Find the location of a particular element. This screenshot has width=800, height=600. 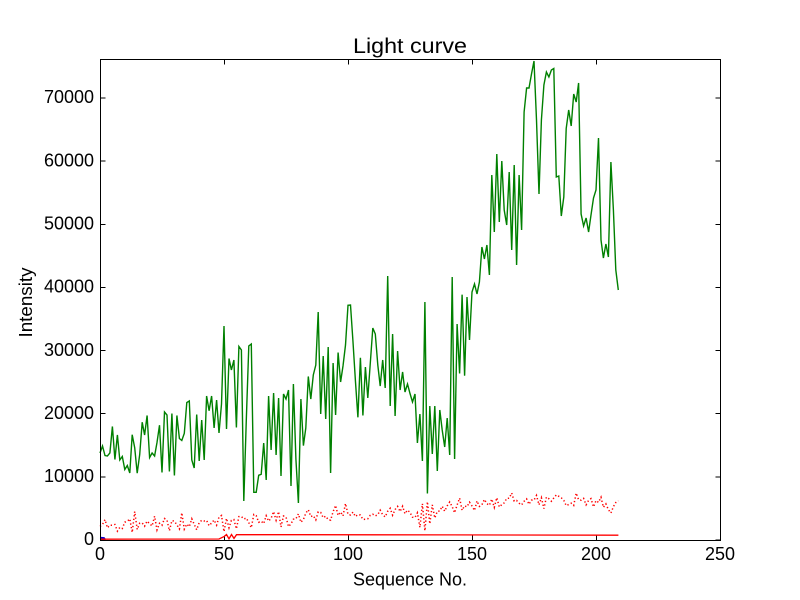

svg-text: 50000 is located at coordinates (69, 224).